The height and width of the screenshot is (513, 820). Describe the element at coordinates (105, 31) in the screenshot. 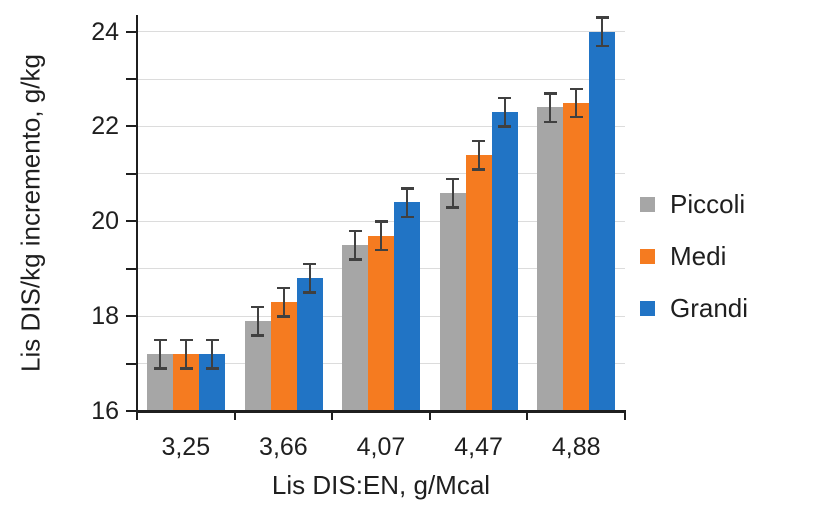

I see `y-tick-label-24: 24` at that location.